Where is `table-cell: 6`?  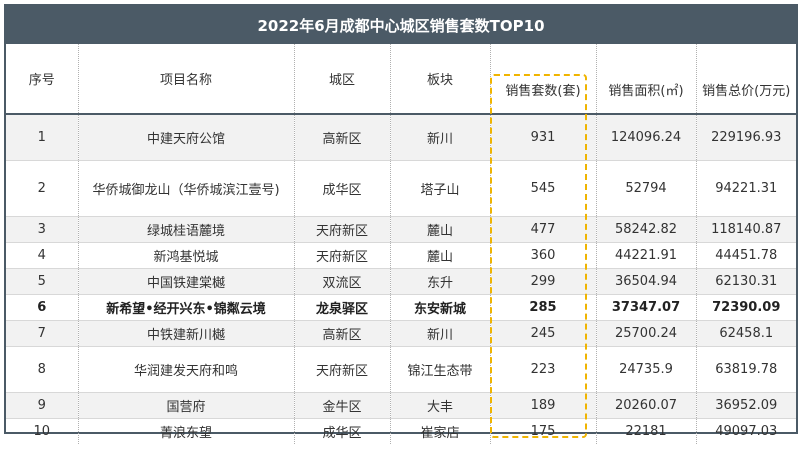 table-cell: 6 is located at coordinates (42, 306).